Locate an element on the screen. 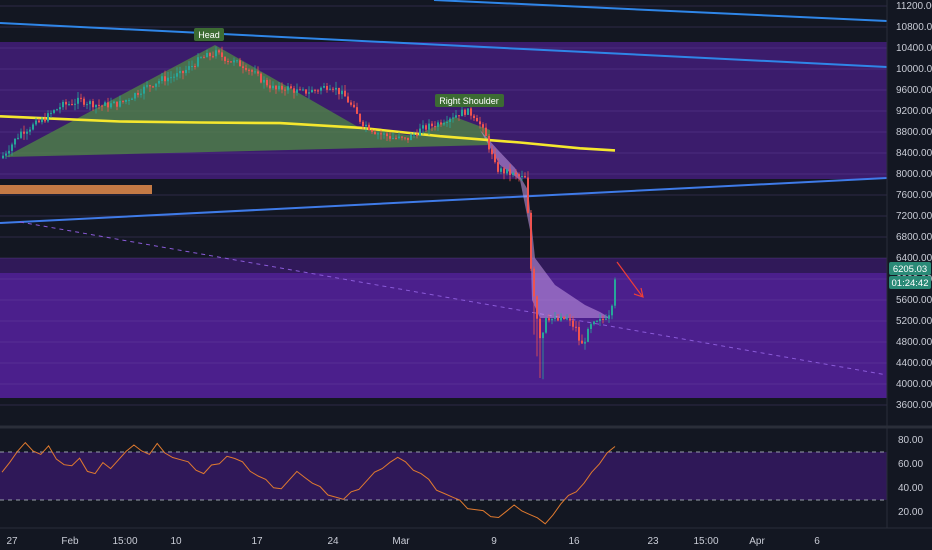 This screenshot has width=932, height=550. price-tick-label: 10800.00 is located at coordinates (914, 27).